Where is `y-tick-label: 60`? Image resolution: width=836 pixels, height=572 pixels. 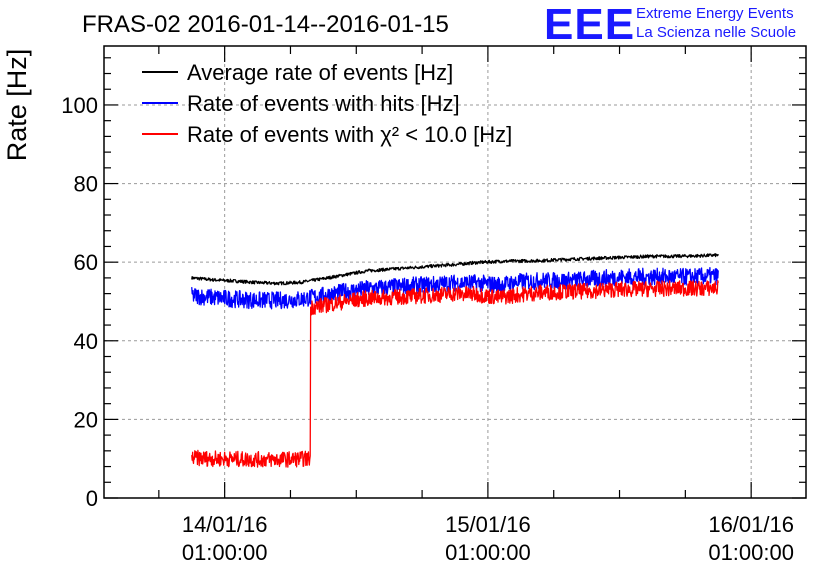 y-tick-label: 60 is located at coordinates (86, 262).